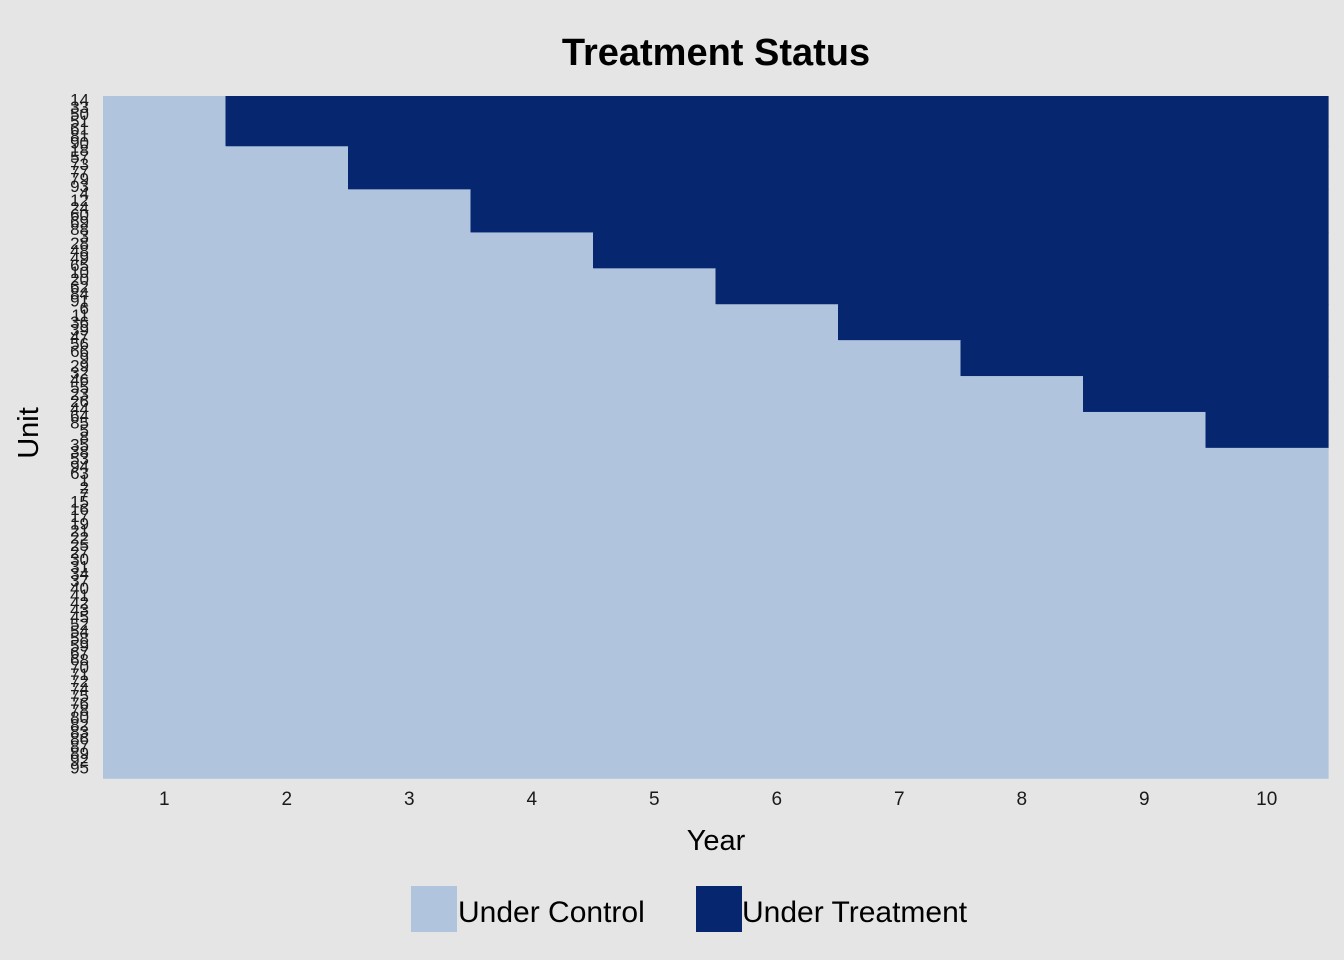  I want to click on y-tick-label: 10, so click(79, 272).